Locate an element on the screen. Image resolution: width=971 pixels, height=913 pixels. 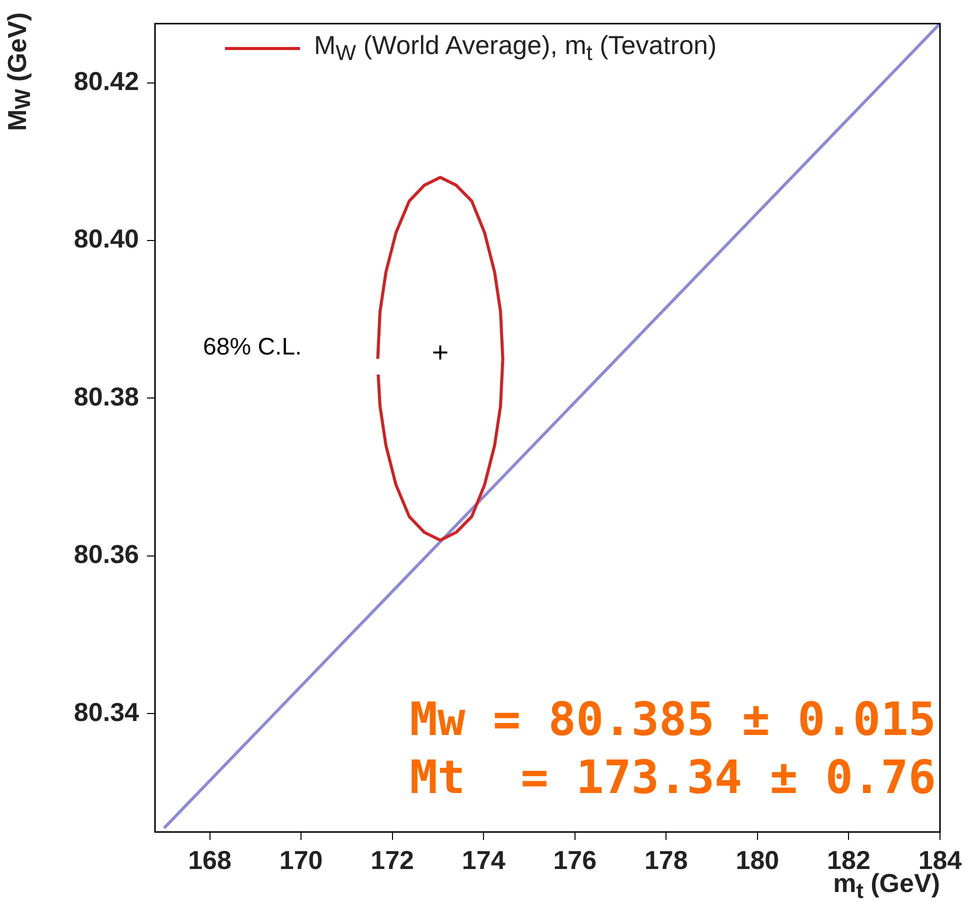
y-tick-label: 80.36 is located at coordinates (106, 554).